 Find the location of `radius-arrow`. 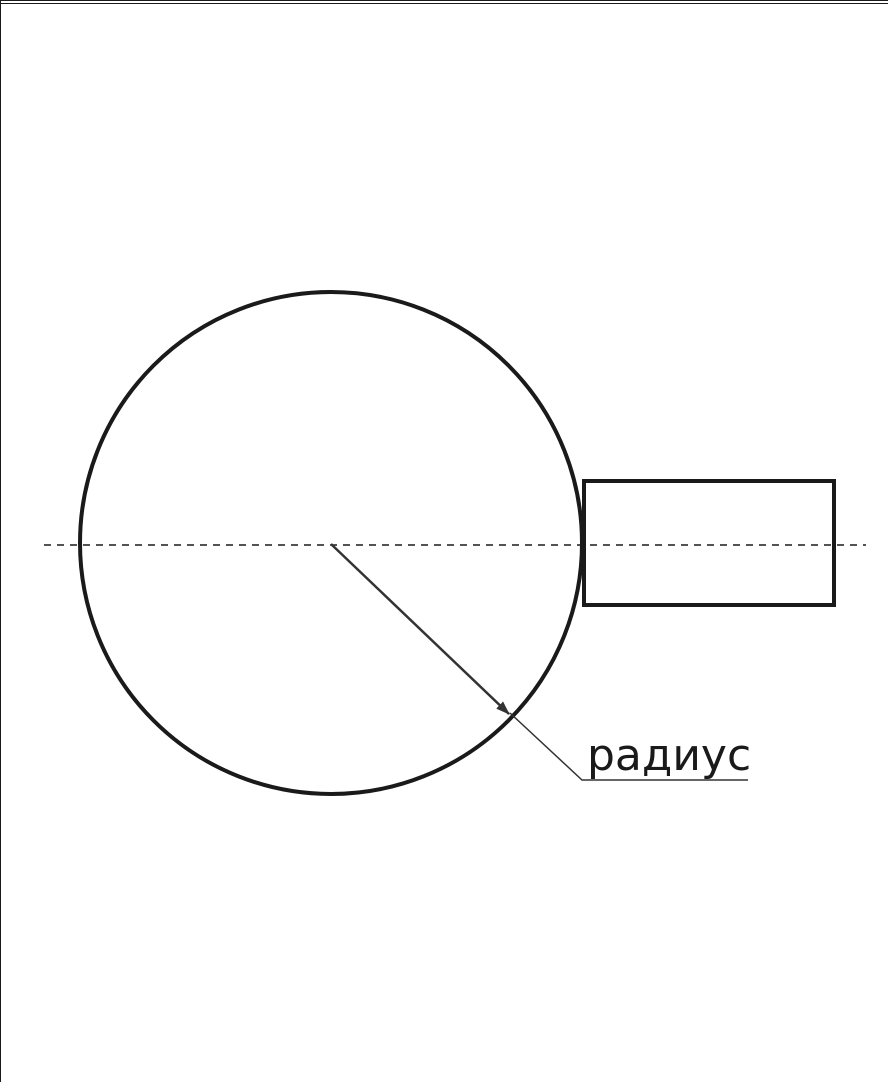

radius-arrow is located at coordinates (420, 629).